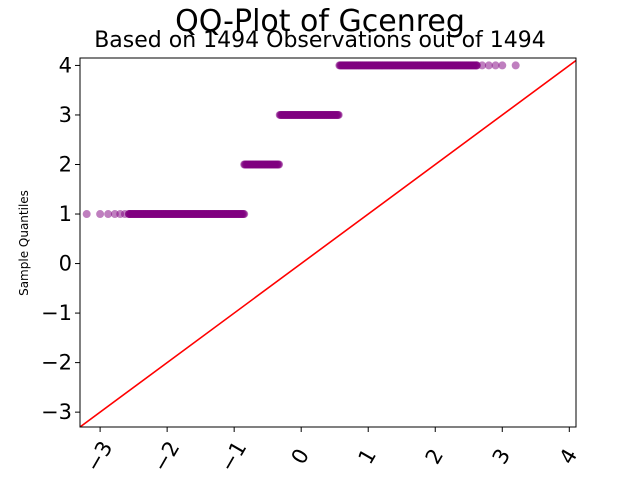 The width and height of the screenshot is (640, 480). Describe the element at coordinates (367, 457) in the screenshot. I see `x-tick-label: 1` at that location.